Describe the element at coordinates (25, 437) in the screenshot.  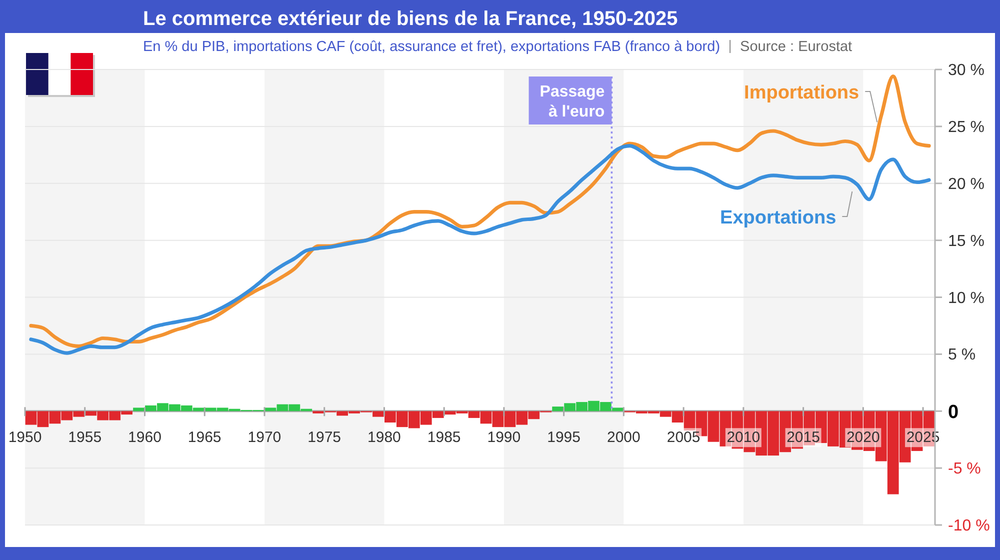
I see `x-tick-label: 1950` at that location.